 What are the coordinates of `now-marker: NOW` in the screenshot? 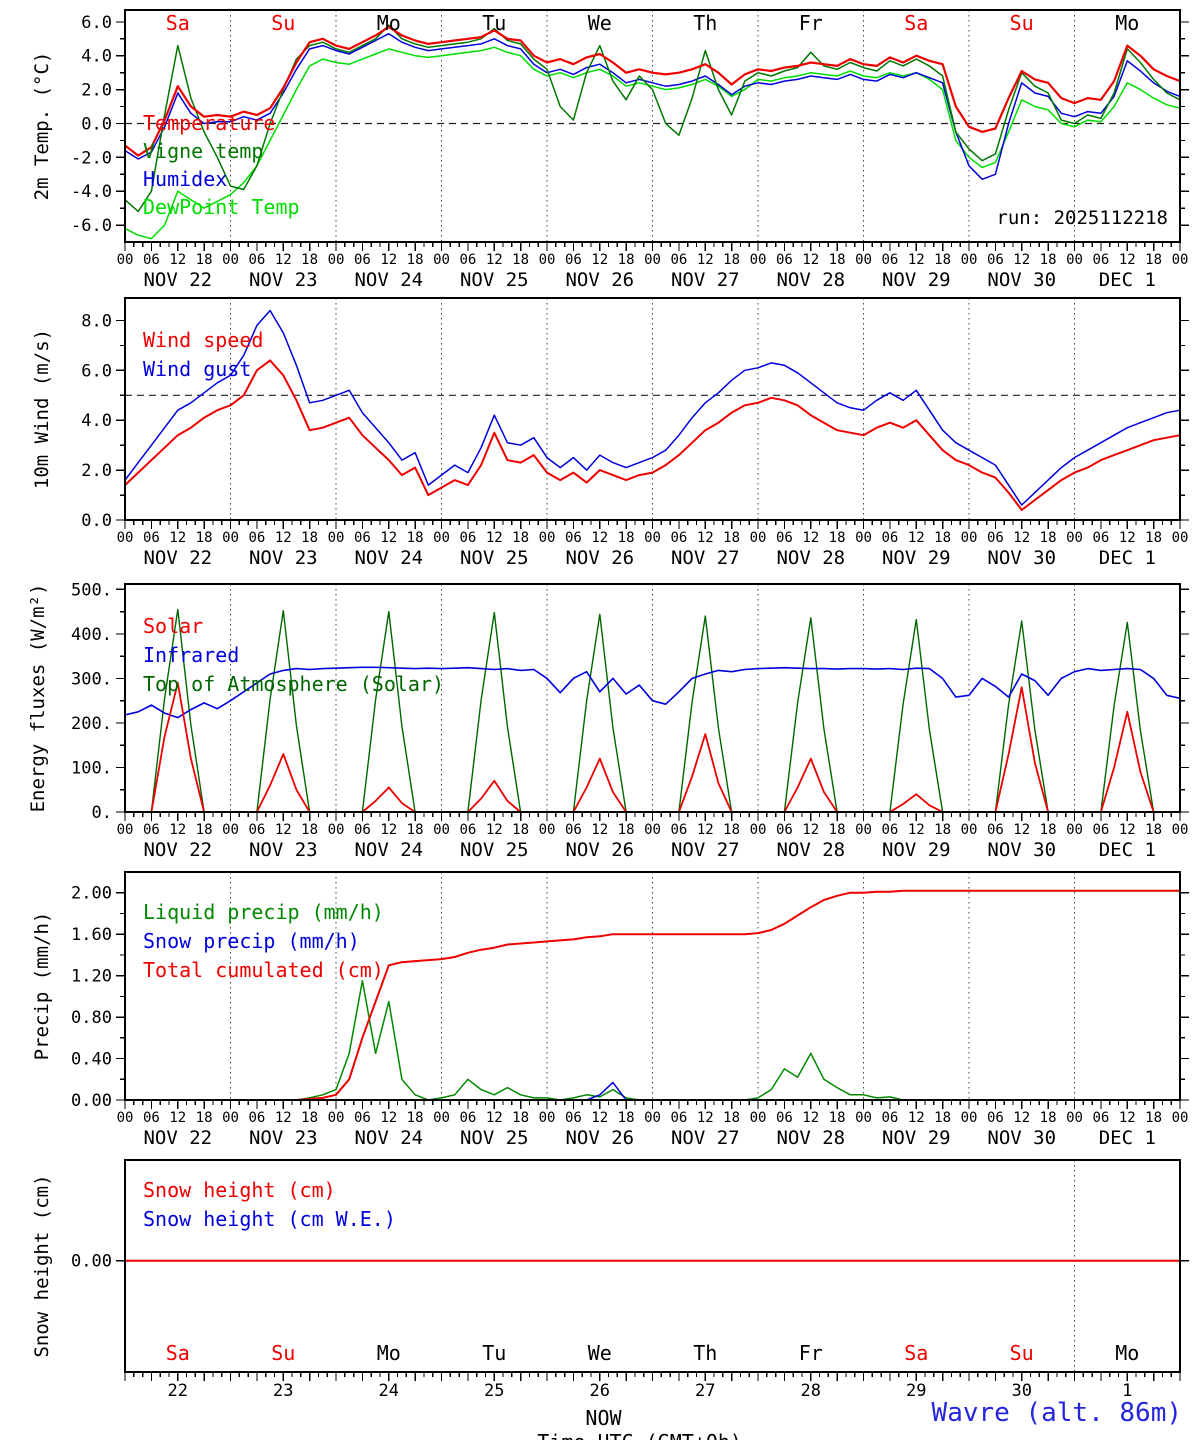 It's located at (603, 1418).